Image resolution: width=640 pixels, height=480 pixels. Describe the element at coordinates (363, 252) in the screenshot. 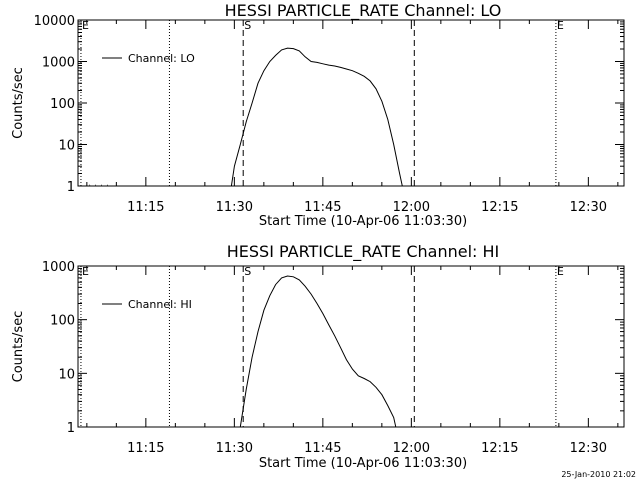

I see `chart-title: HESSI PARTICLE_RATE Channel: HI` at that location.